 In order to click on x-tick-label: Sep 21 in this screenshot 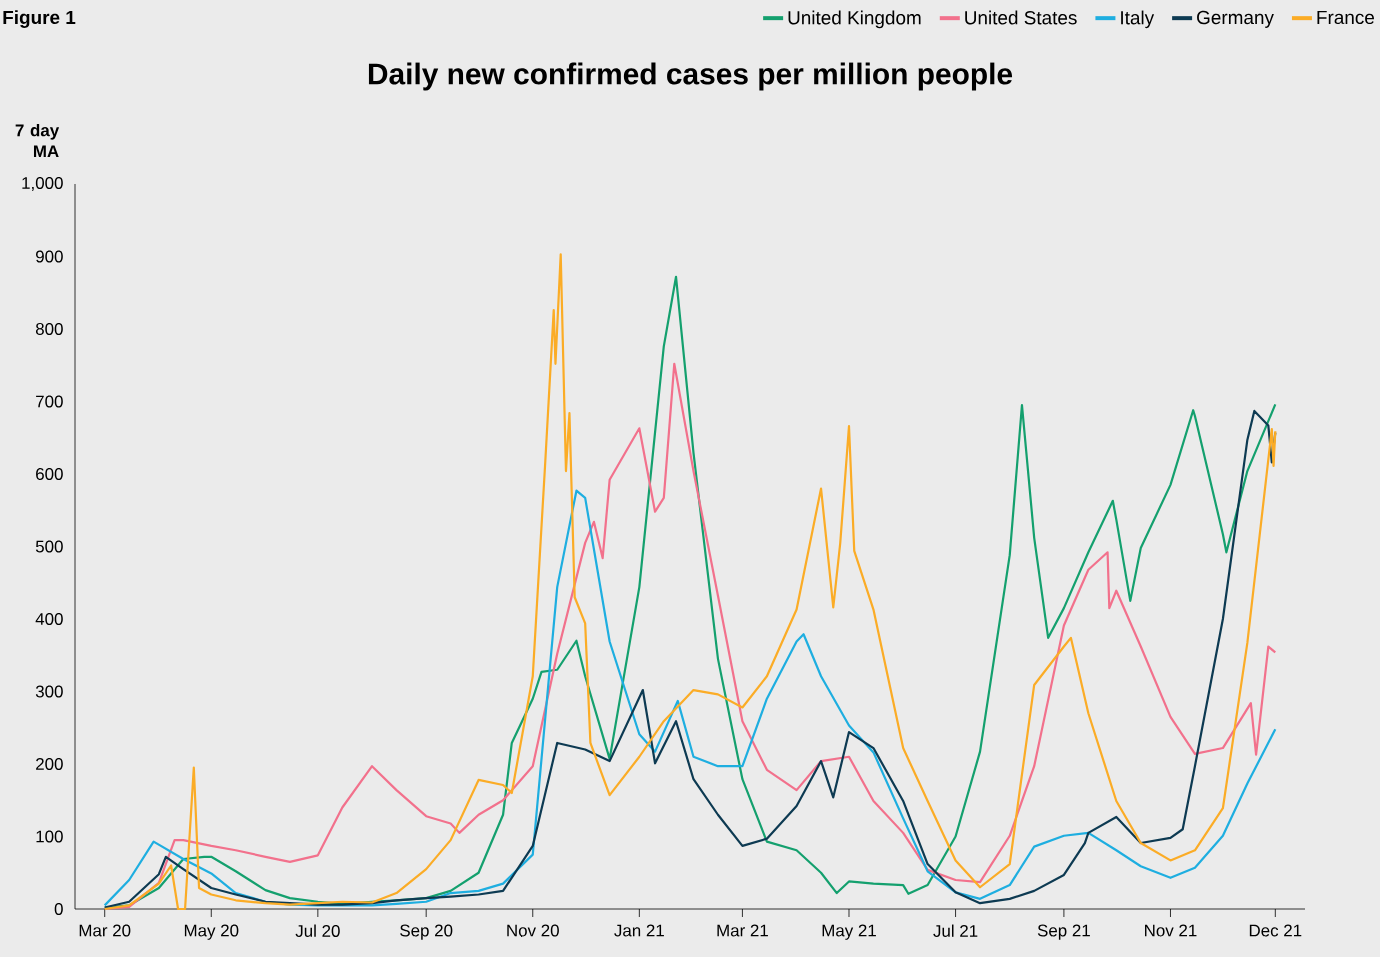, I will do `click(1063, 932)`.